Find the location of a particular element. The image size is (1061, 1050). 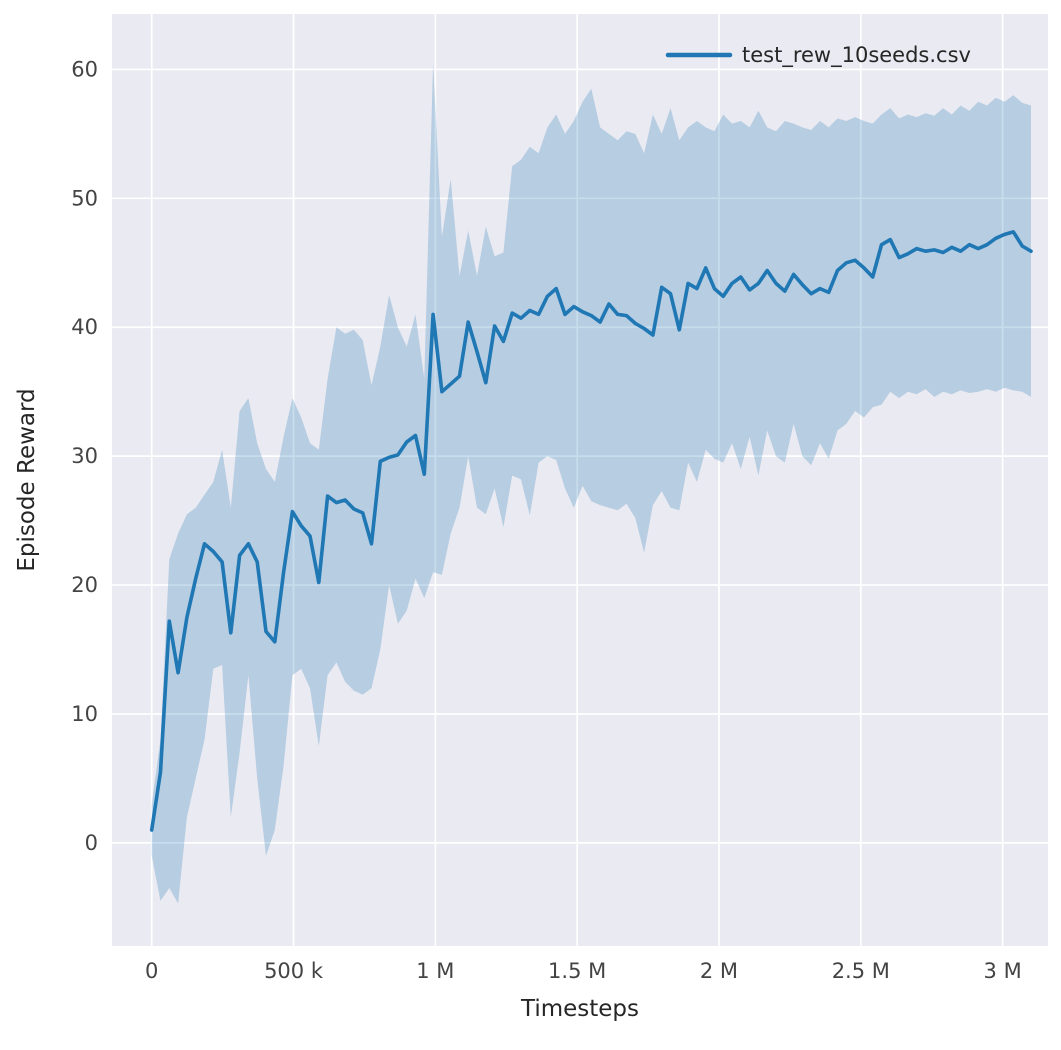

x-tick-label: 2.5 M is located at coordinates (861, 971).